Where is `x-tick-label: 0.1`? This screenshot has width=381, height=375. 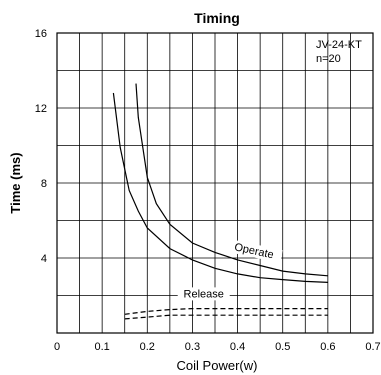
x-tick-label: 0.1 is located at coordinates (101, 347).